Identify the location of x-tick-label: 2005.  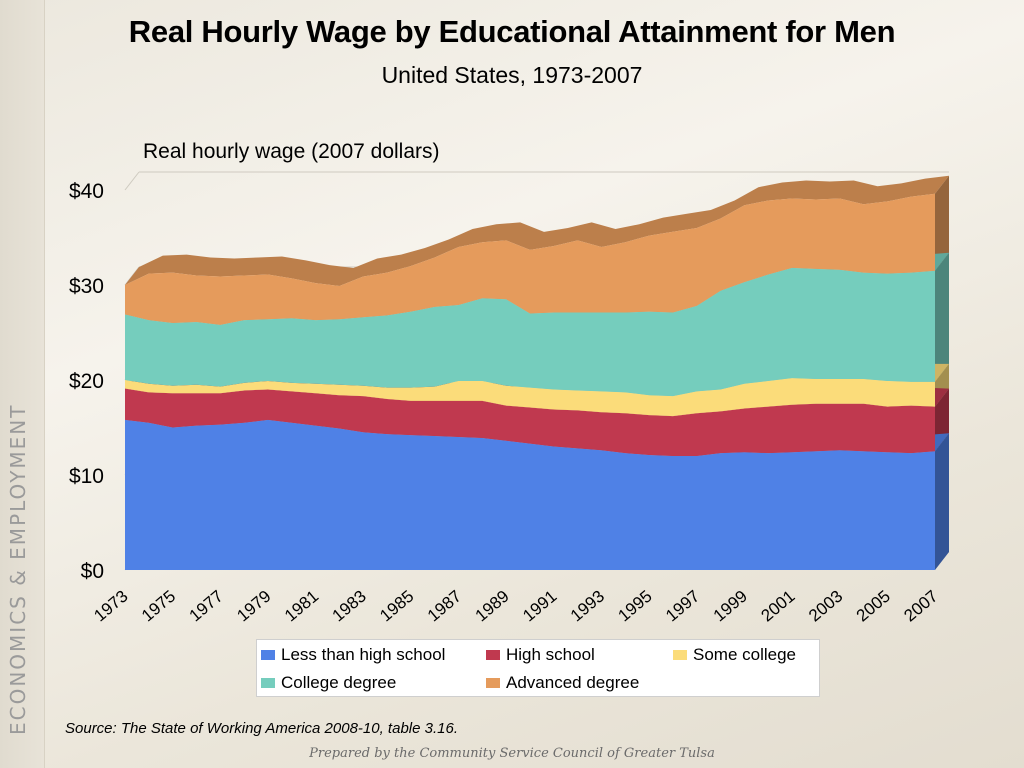
(873, 606).